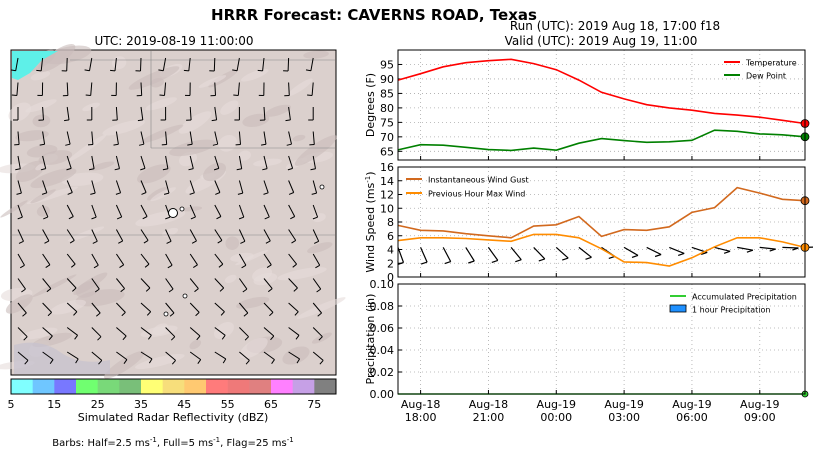 This screenshot has width=813, height=460. I want to click on legend-label: Instantaneous Wind Gust, so click(478, 180).